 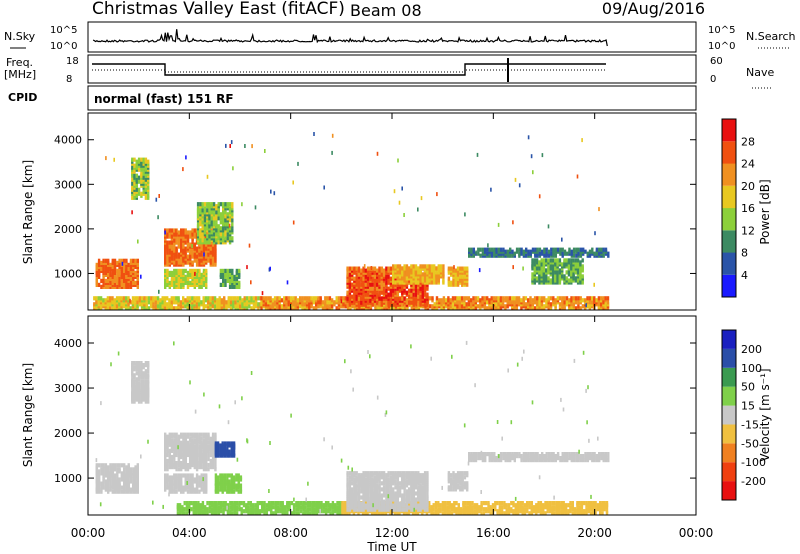 What do you see at coordinates (716, 61) in the screenshot?
I see `nave-tick-high: 60` at bounding box center [716, 61].